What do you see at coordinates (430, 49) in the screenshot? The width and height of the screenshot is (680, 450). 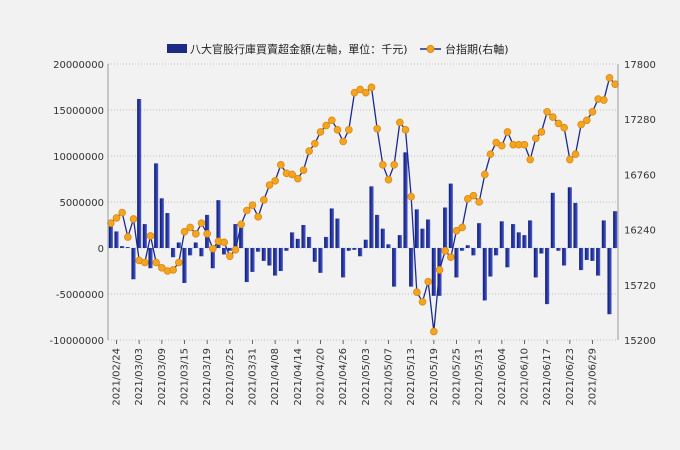 I see `legend-line-marker` at bounding box center [430, 49].